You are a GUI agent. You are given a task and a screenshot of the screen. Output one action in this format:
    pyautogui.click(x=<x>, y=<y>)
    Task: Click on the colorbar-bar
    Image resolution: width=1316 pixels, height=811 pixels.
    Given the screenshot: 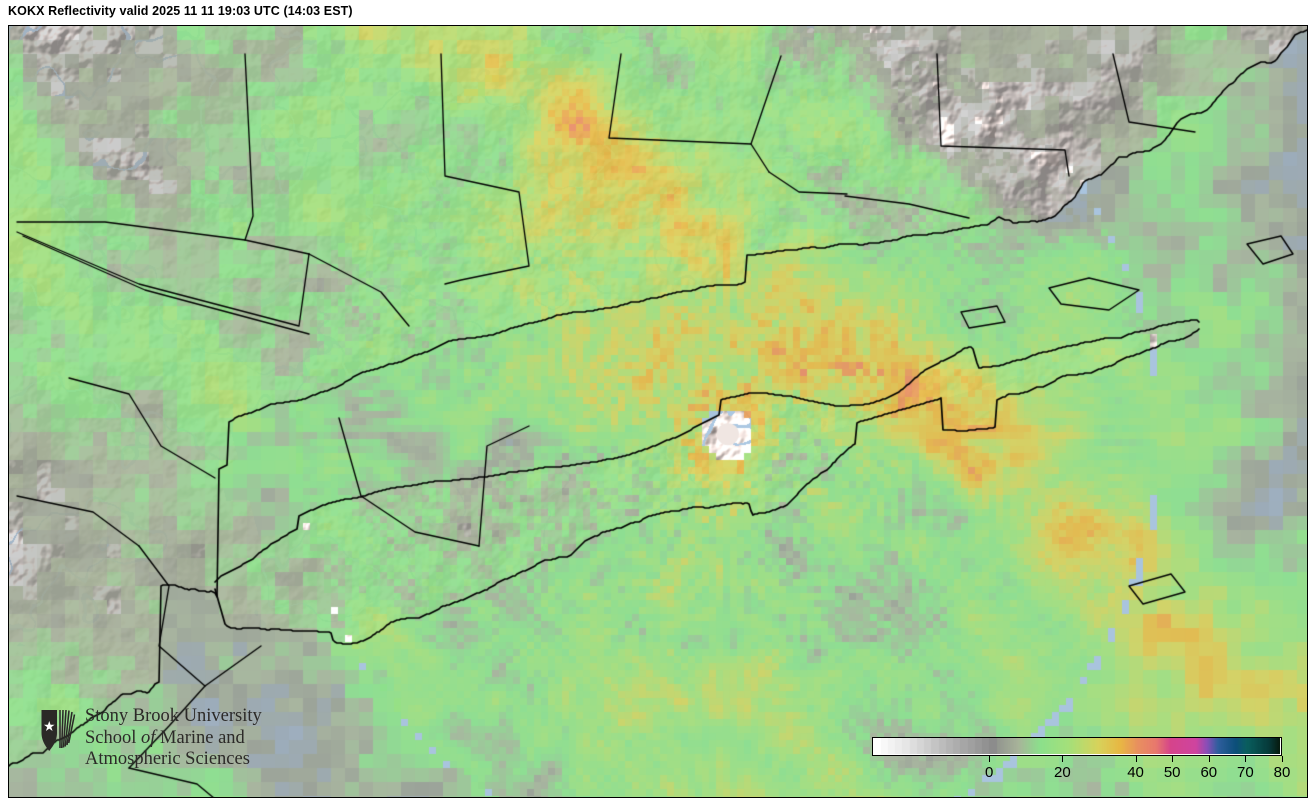 What is the action you would take?
    pyautogui.click(x=1077, y=746)
    